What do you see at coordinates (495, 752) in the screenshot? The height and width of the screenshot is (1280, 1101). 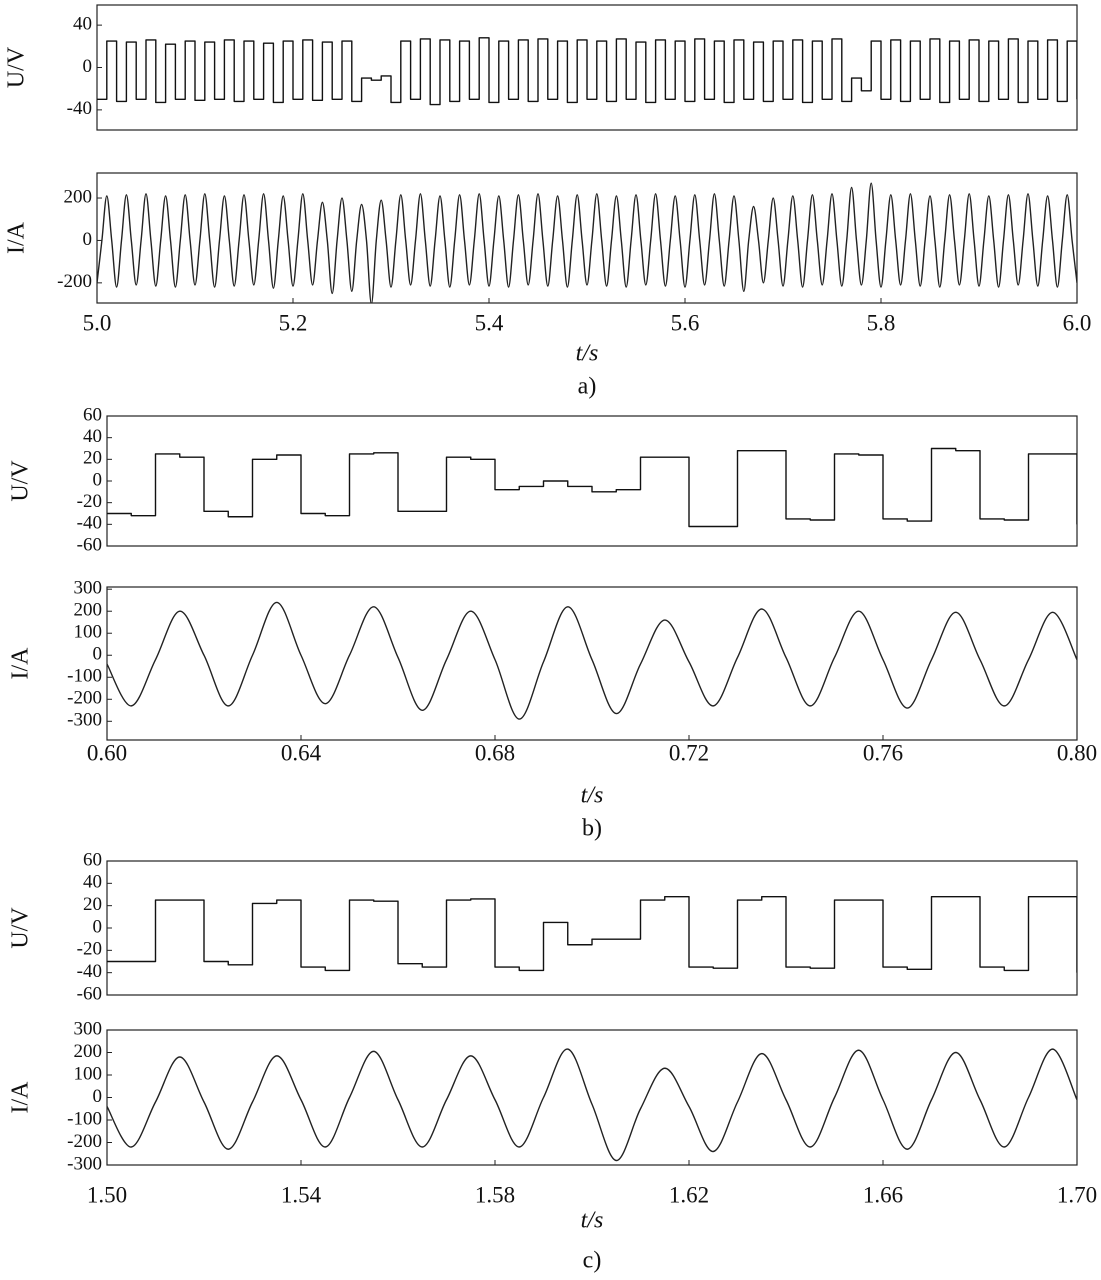 I see `x-tick-label: 0.68` at bounding box center [495, 752].